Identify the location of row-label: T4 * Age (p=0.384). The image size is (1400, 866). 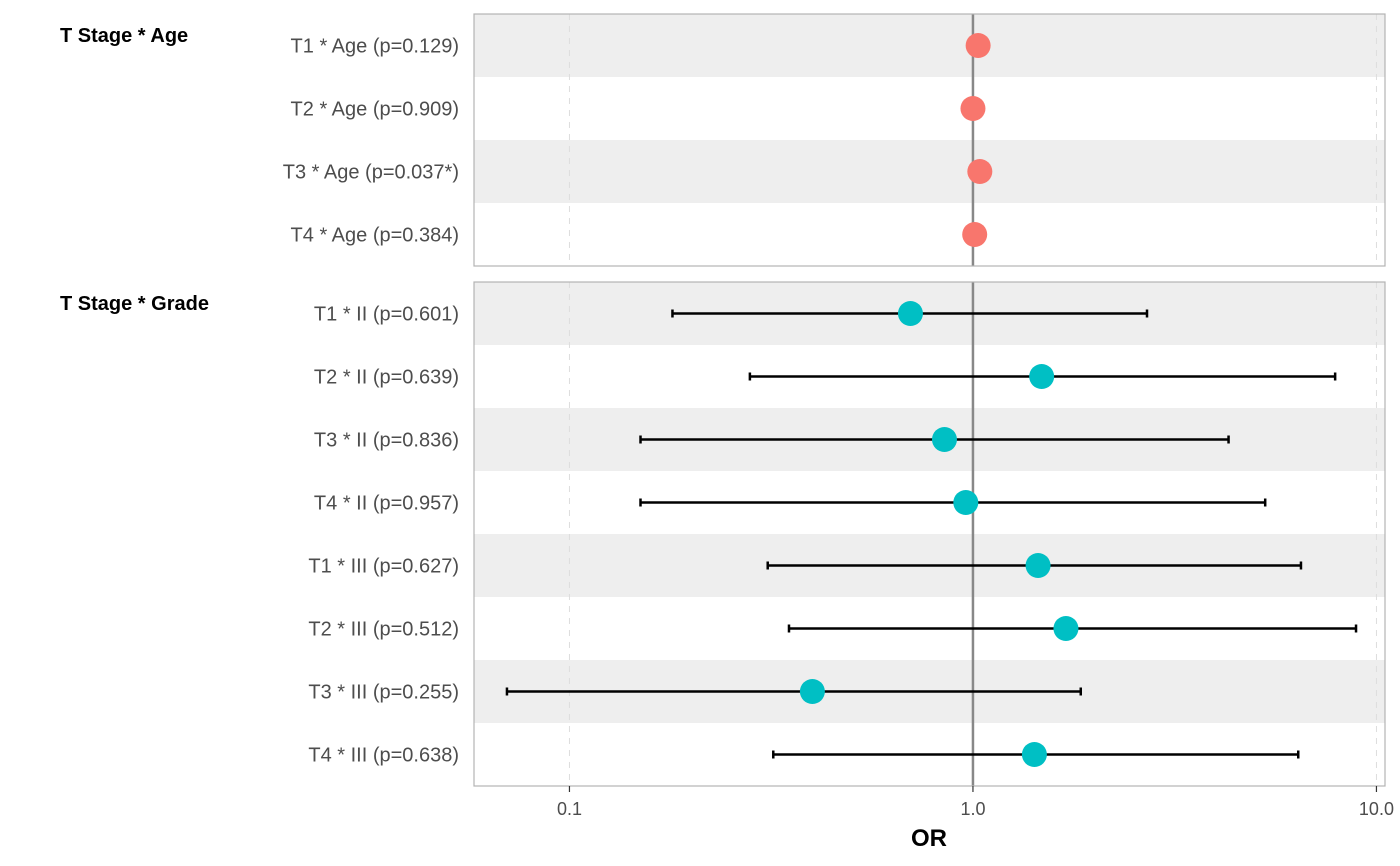
(375, 236).